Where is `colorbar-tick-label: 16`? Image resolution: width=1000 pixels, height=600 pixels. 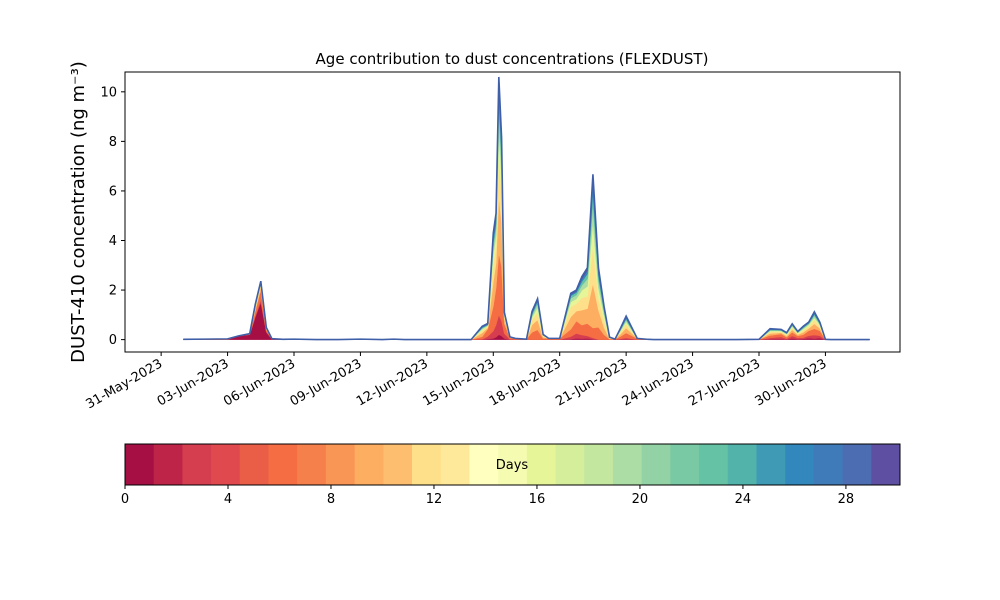 colorbar-tick-label: 16 is located at coordinates (537, 499).